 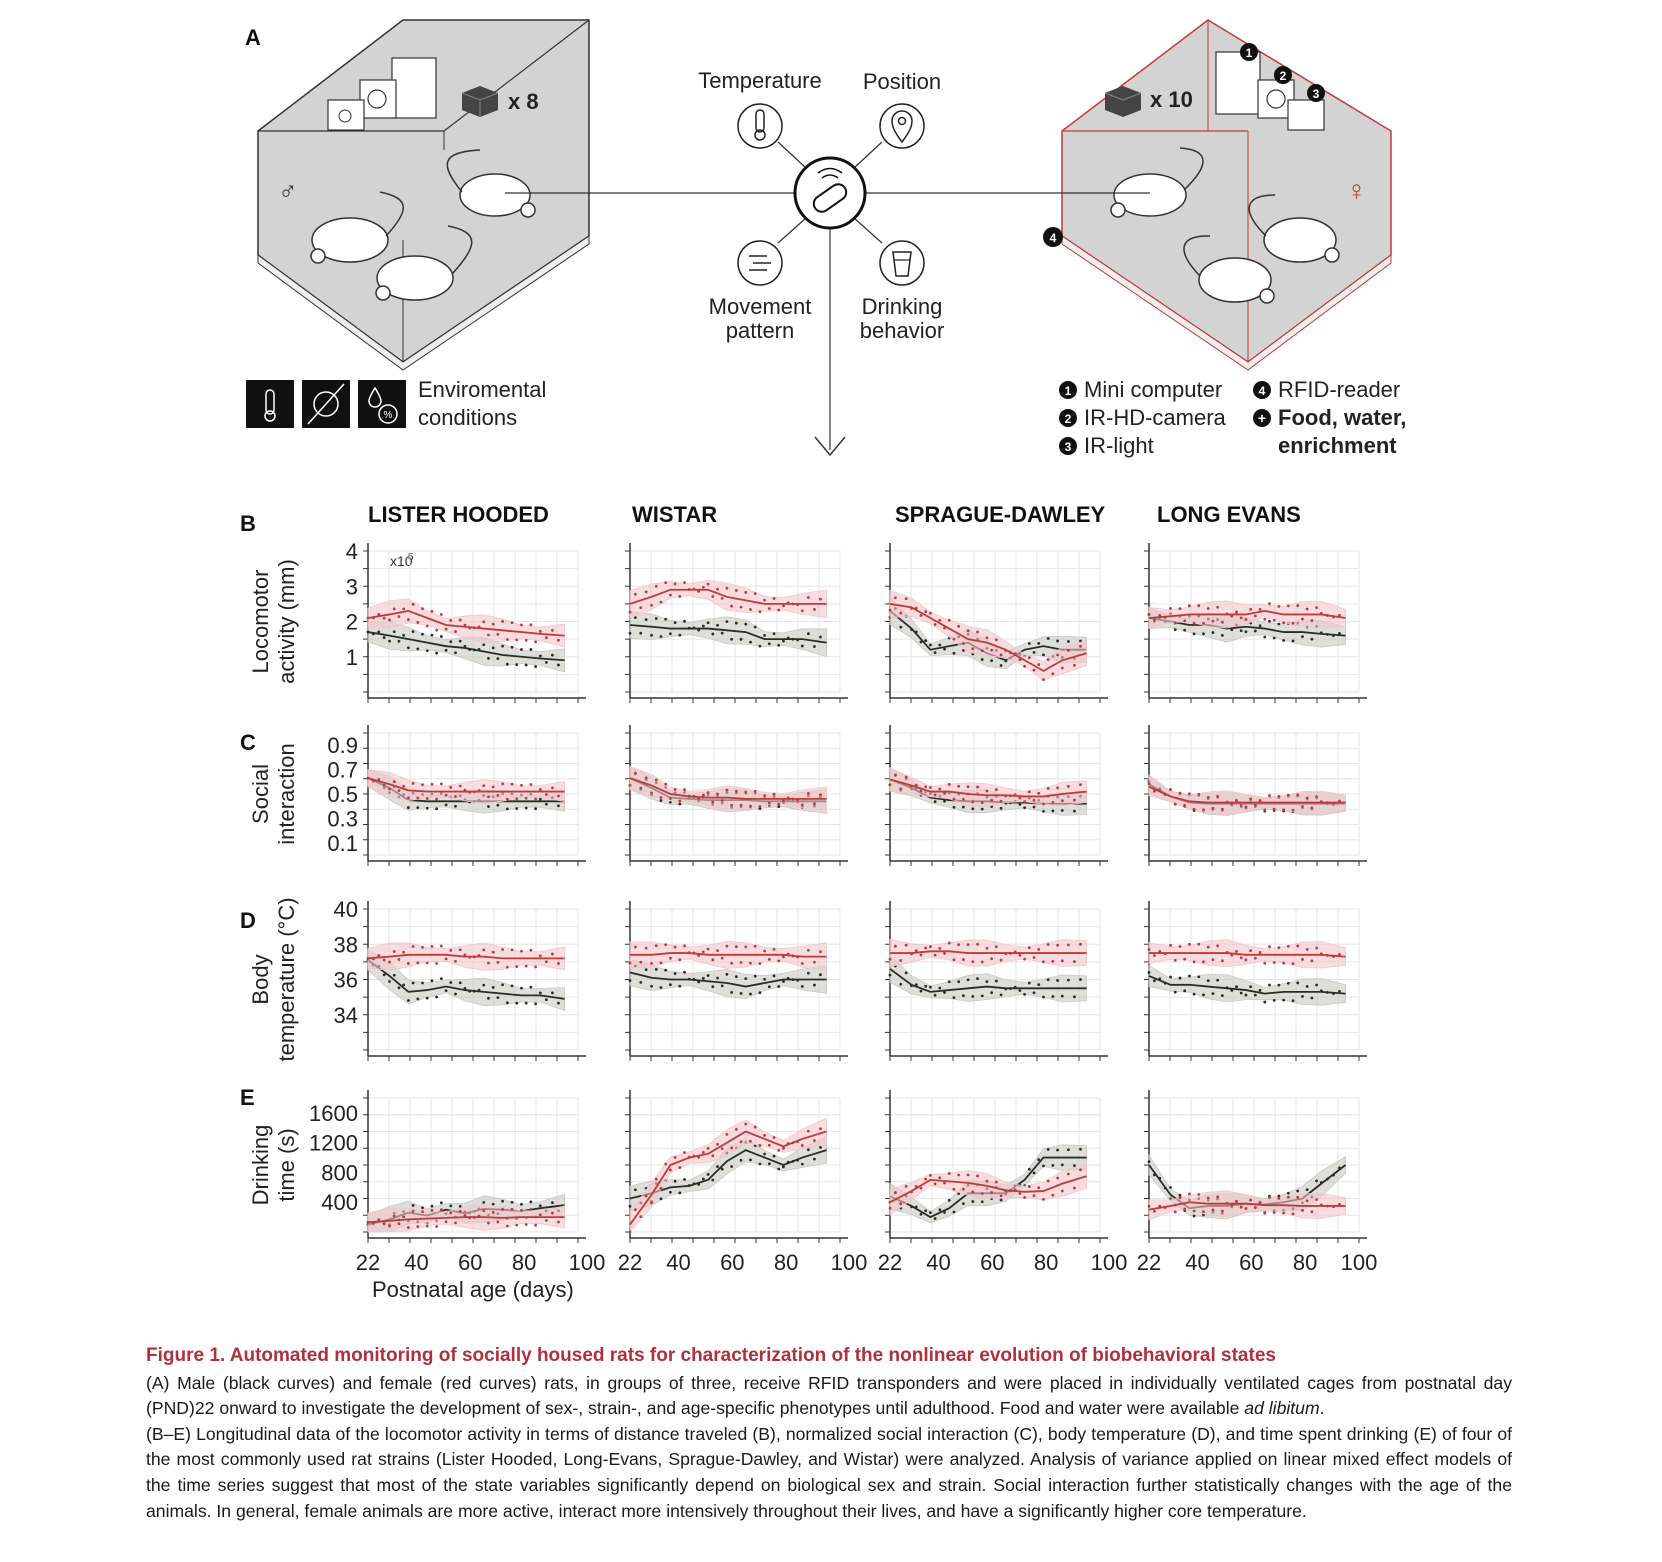 What do you see at coordinates (352, 586) in the screenshot?
I see `y-tick-label: 3` at bounding box center [352, 586].